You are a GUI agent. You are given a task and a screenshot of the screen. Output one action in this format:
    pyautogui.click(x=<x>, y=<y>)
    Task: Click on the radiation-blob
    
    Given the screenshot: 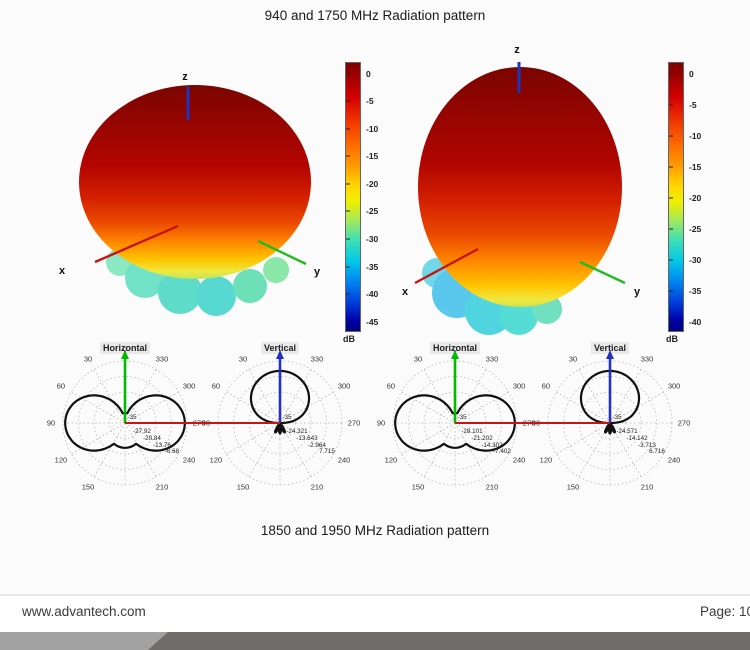 What is the action you would take?
    pyautogui.click(x=520, y=187)
    